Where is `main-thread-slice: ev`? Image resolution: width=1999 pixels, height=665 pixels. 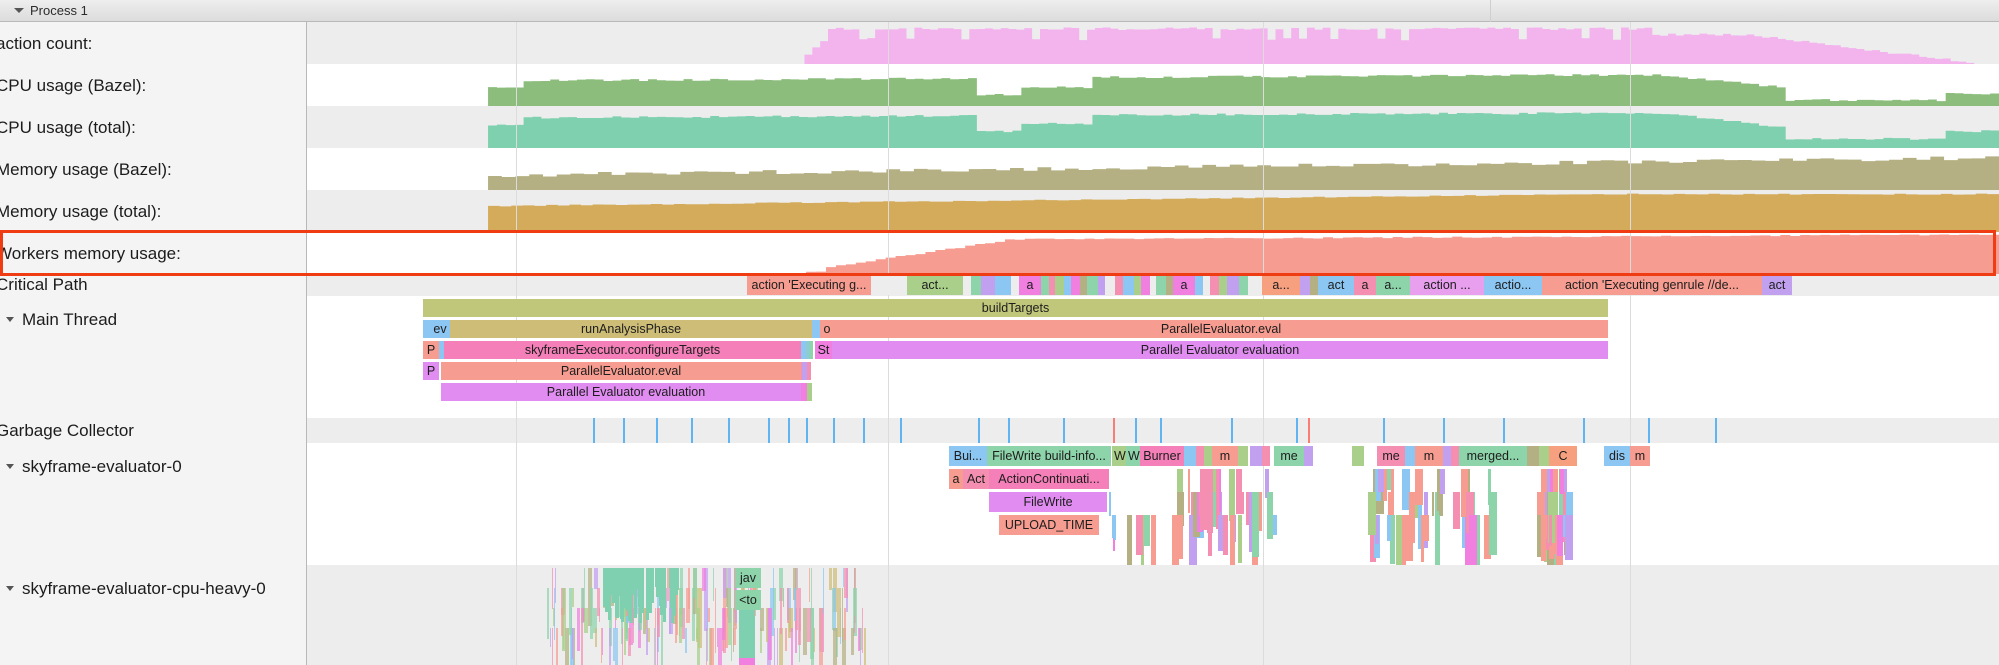 main-thread-slice: ev is located at coordinates (440, 329).